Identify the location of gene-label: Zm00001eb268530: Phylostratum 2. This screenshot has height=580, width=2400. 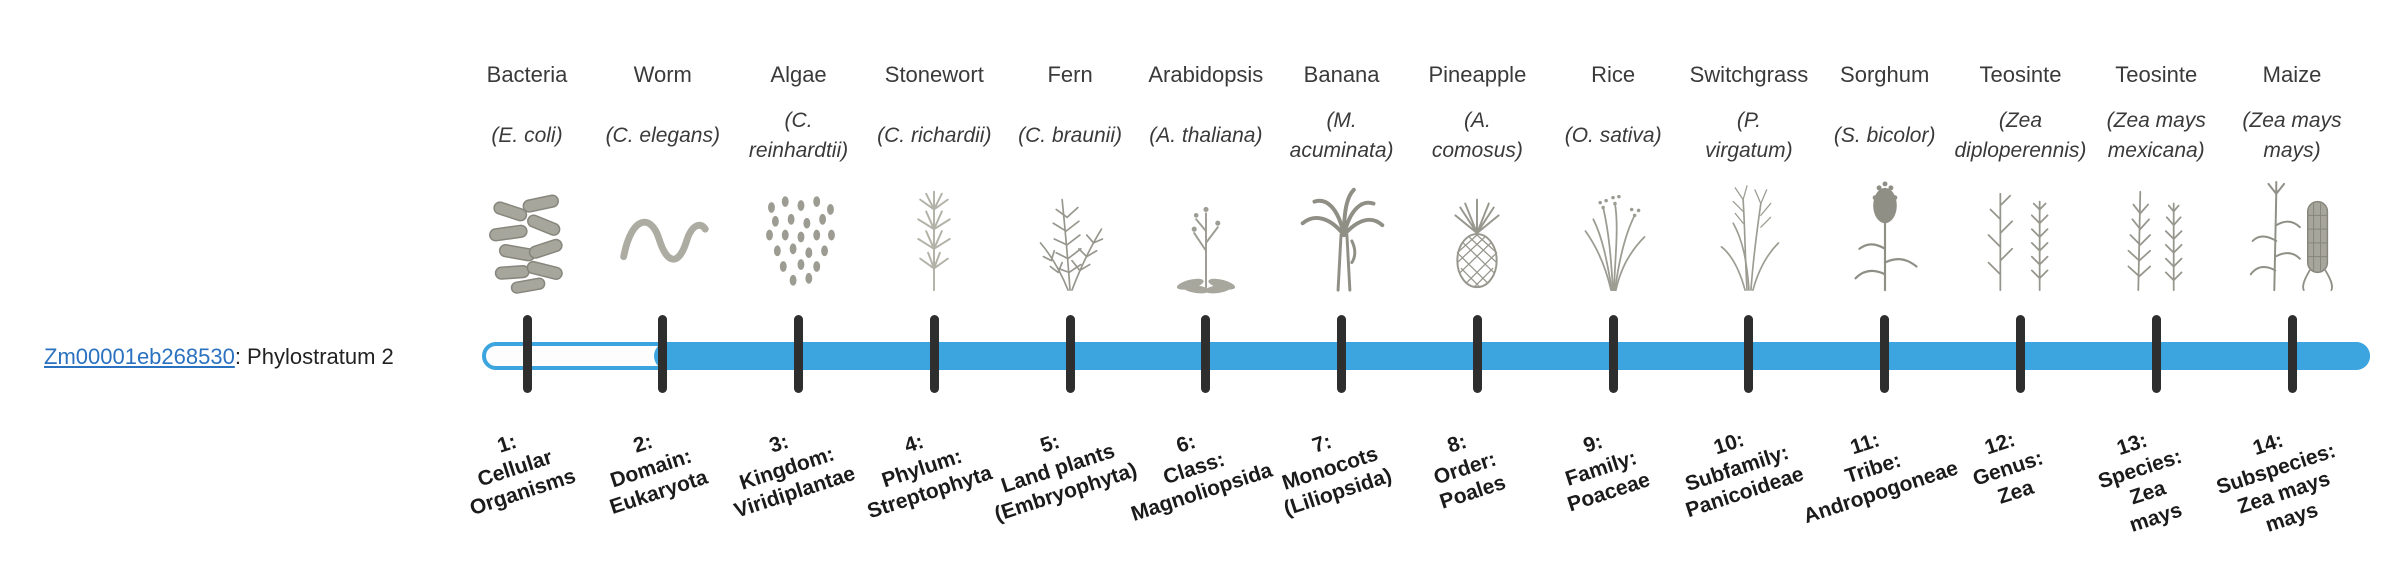
(219, 357).